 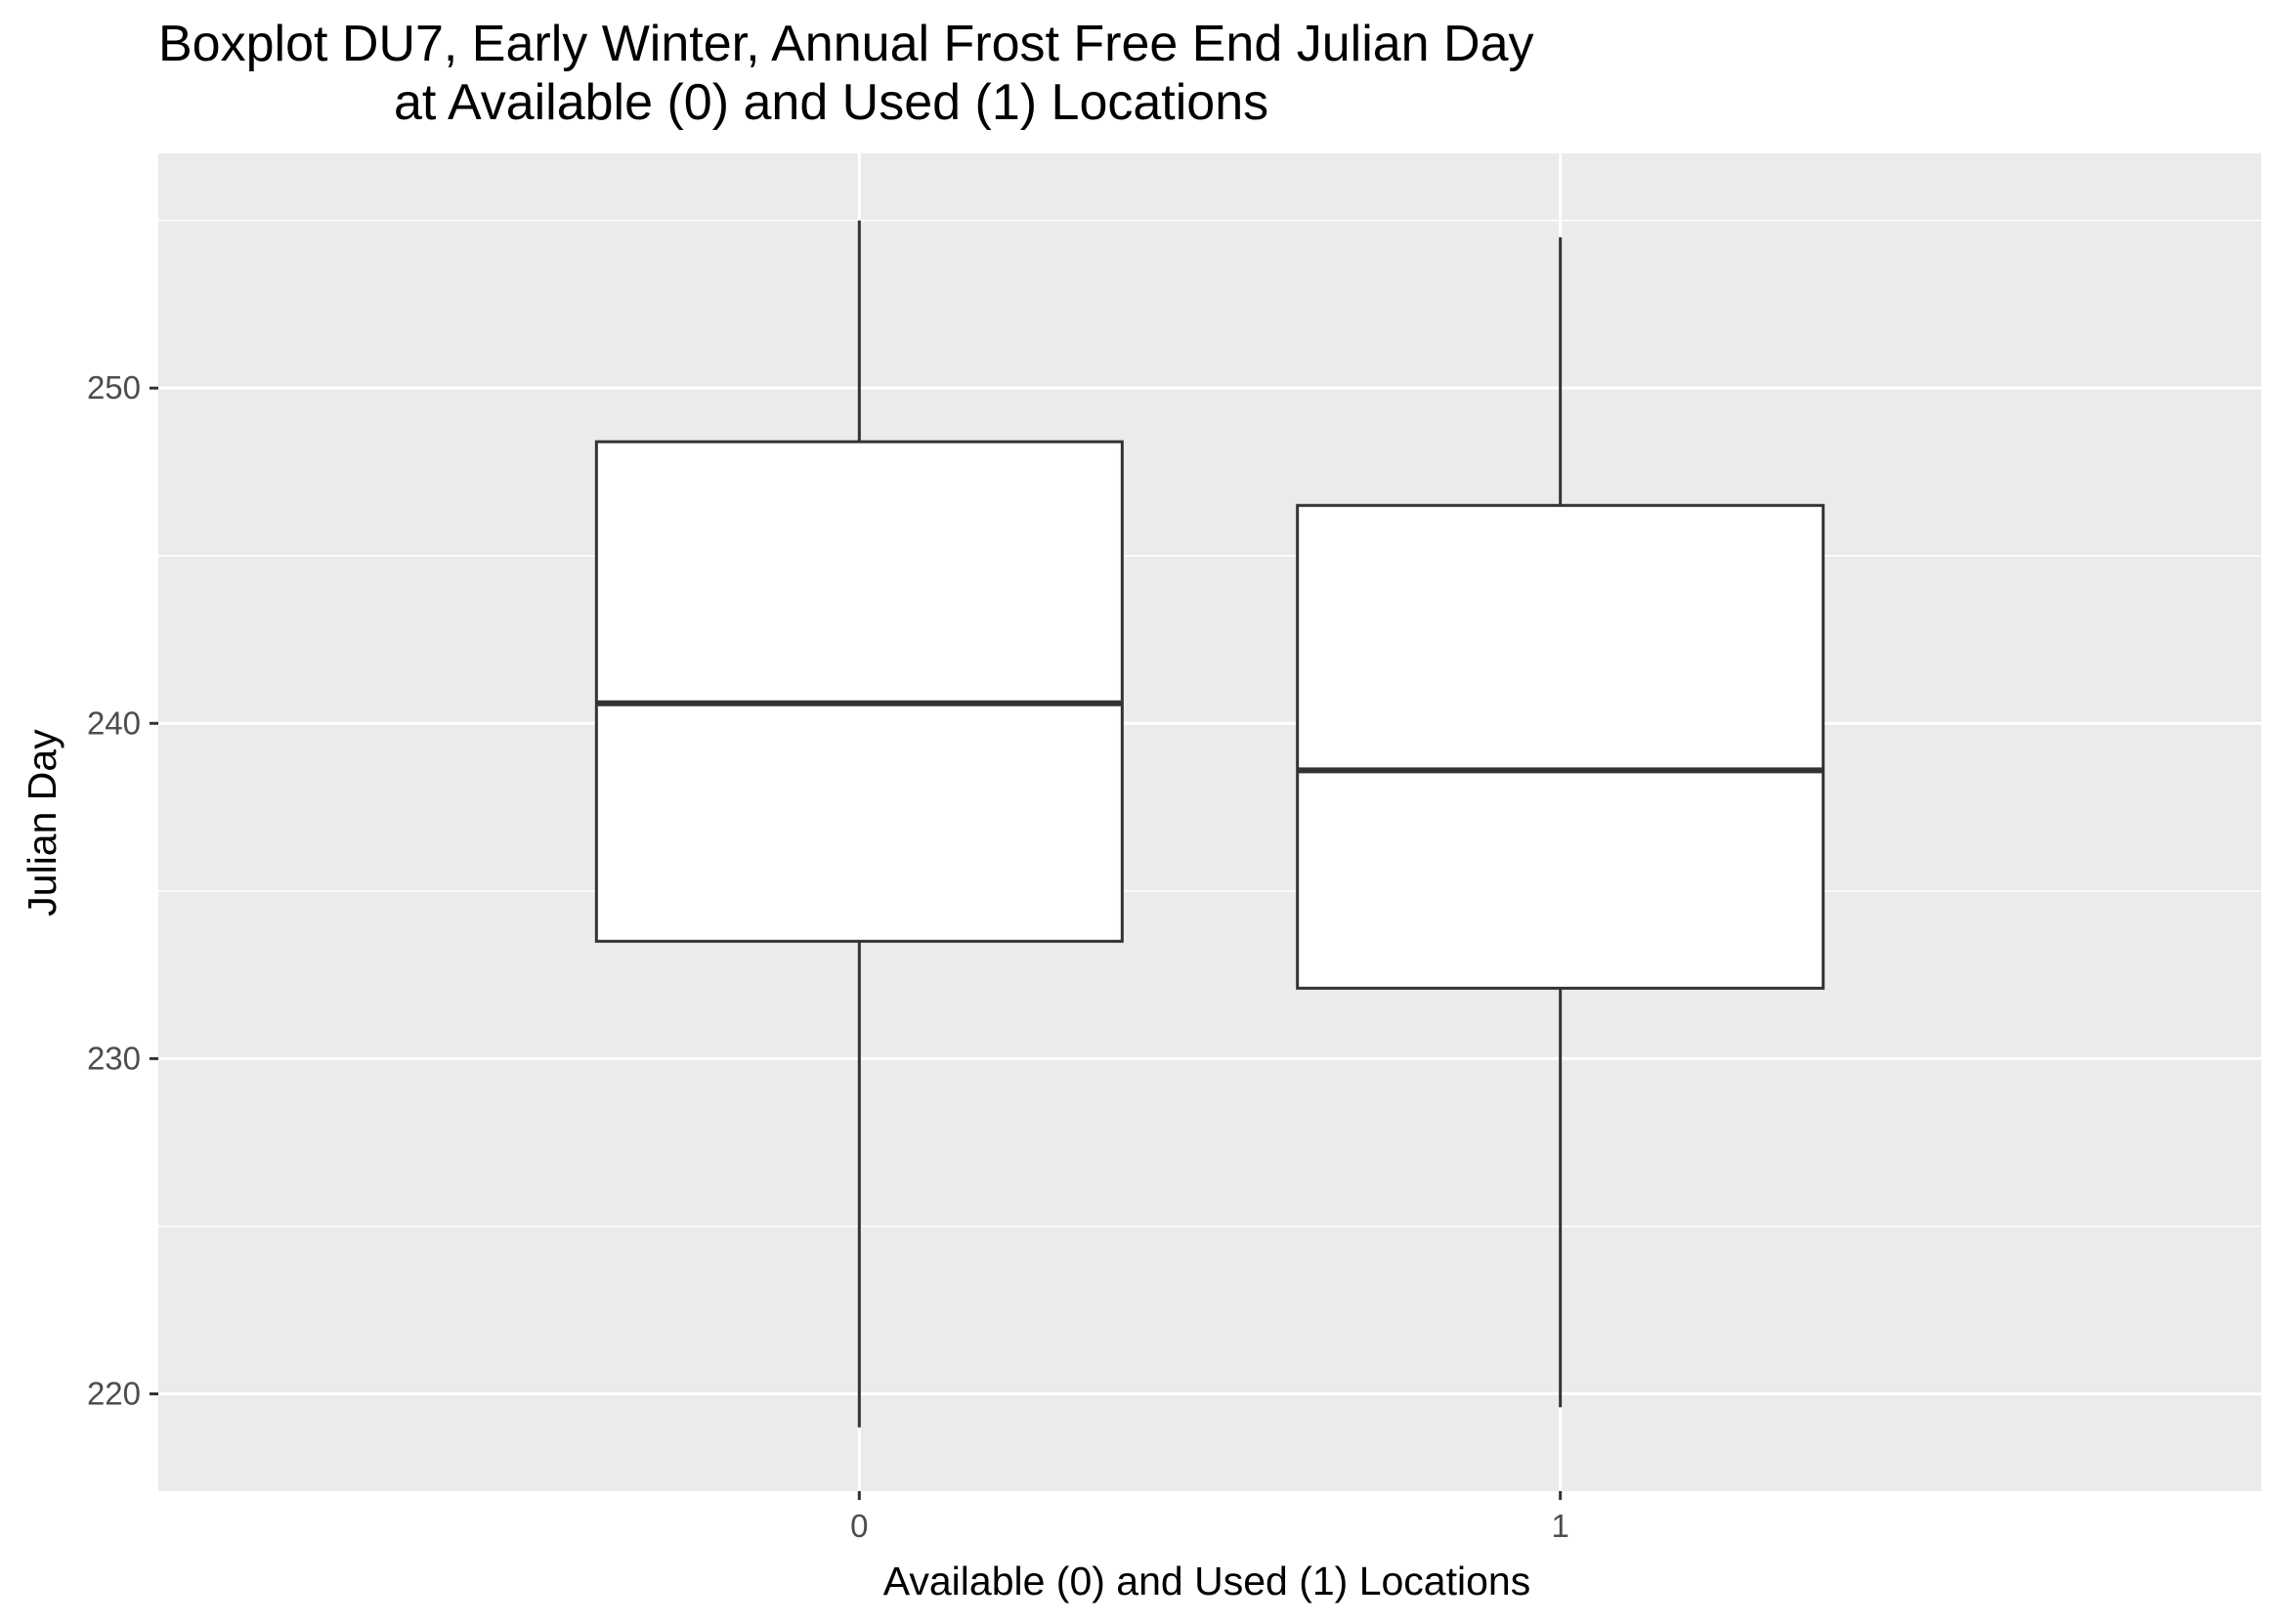 What do you see at coordinates (114, 1393) in the screenshot?
I see `y-tick-label: 220` at bounding box center [114, 1393].